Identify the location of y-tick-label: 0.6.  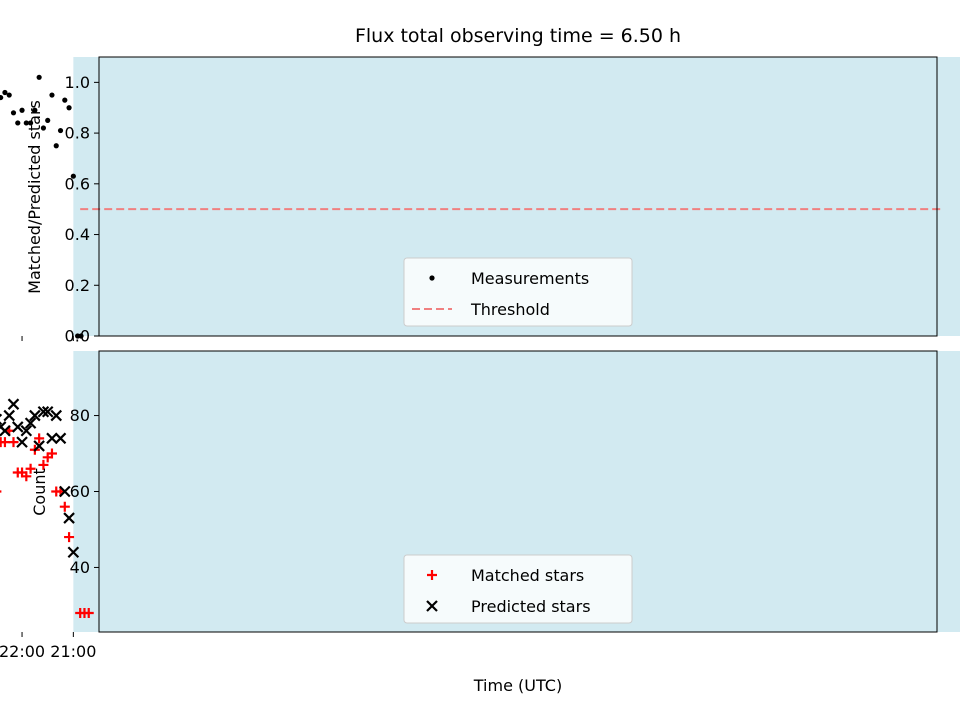
(77, 183).